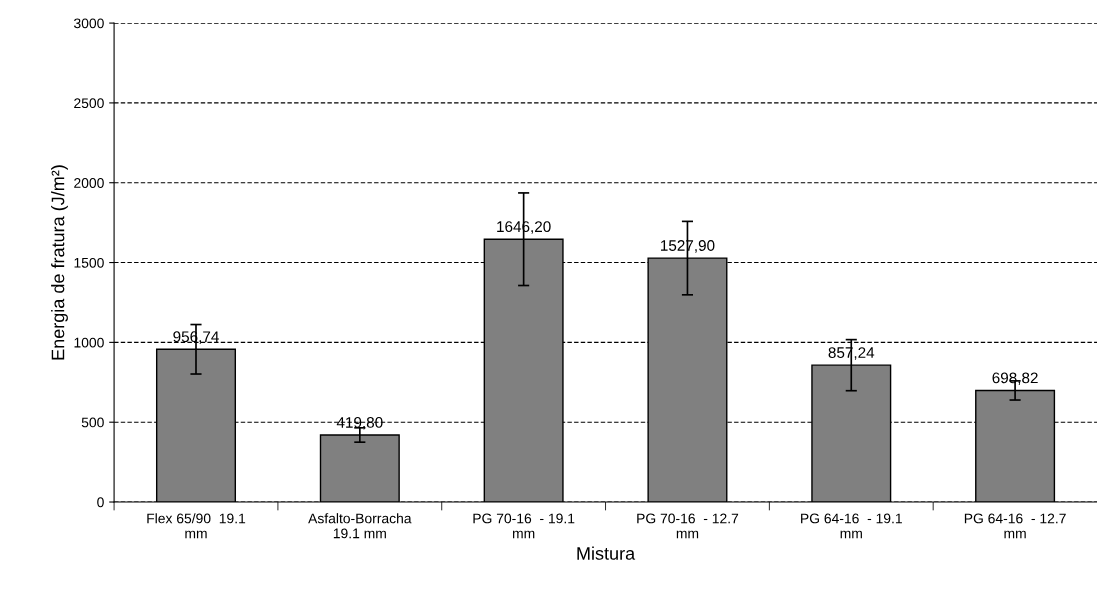 Image resolution: width=1097 pixels, height=592 pixels. What do you see at coordinates (688, 526) in the screenshot?
I see `x-tick-label: PG 70-16 - 12.7 mm` at bounding box center [688, 526].